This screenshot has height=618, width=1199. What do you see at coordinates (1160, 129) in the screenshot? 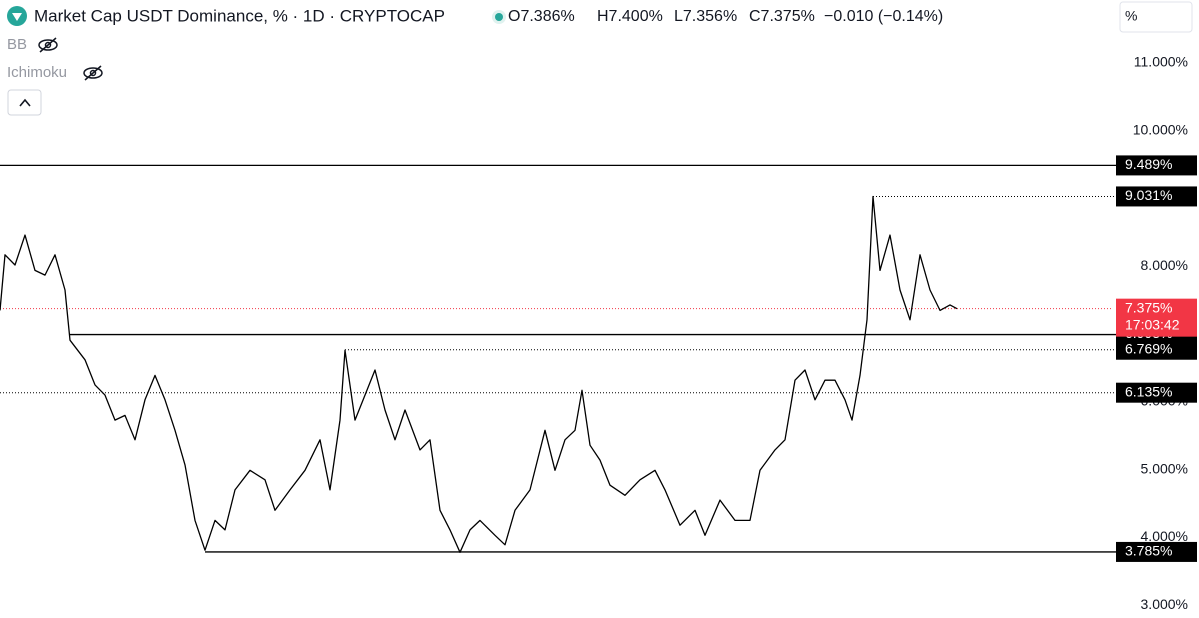
I see `y-tick-label: 10.000%` at bounding box center [1160, 129].